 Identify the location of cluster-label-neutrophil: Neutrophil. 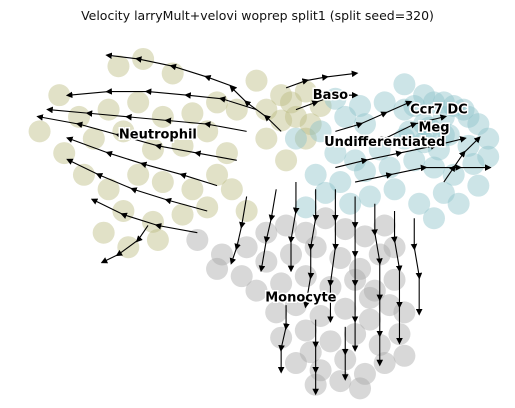
(158, 135).